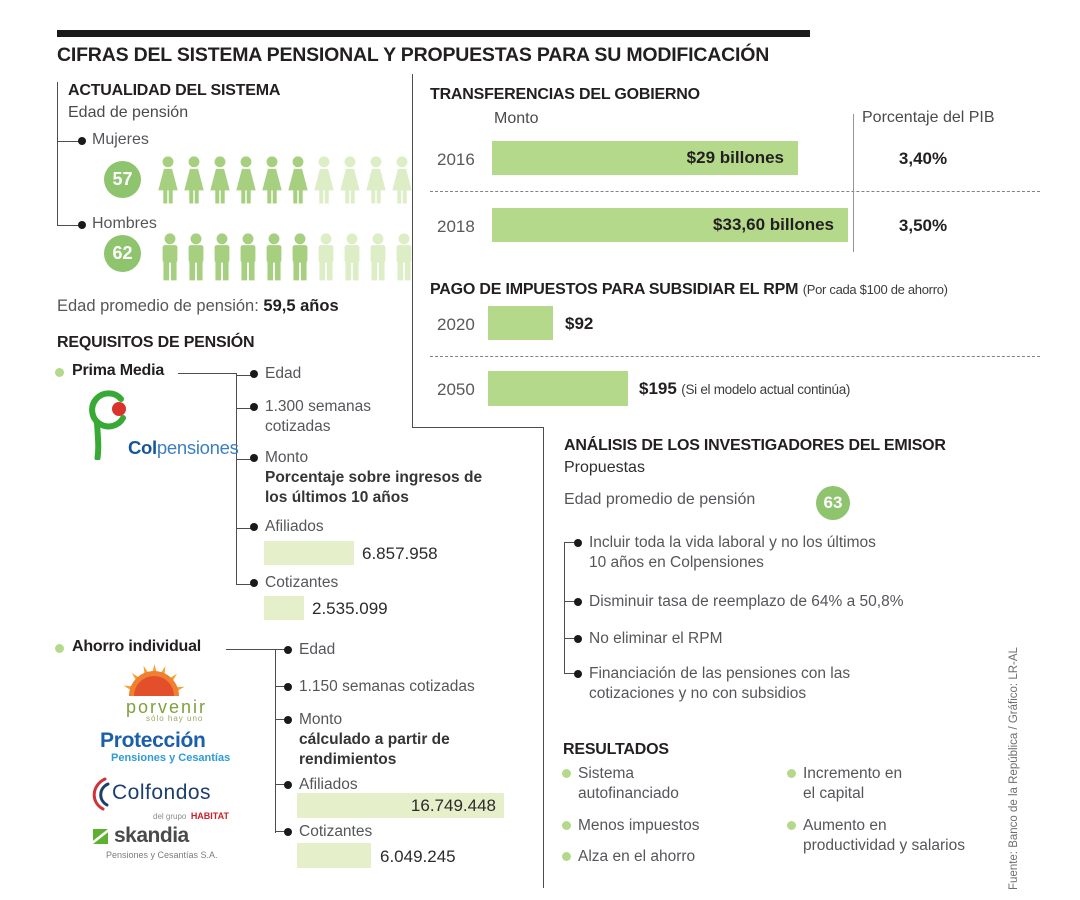 This screenshot has width=1080, height=900. What do you see at coordinates (614, 289) in the screenshot?
I see `pago-heading: PAGO DE IMPUESTOS PARA SUBSIDIAR EL RPM` at bounding box center [614, 289].